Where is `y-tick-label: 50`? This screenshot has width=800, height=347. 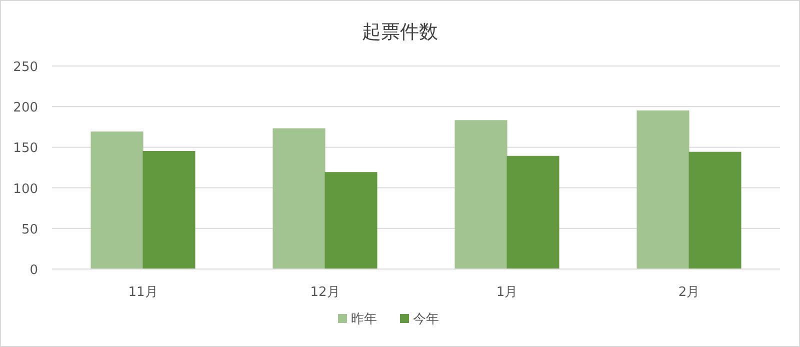
y-tick-label: 50 is located at coordinates (29, 230).